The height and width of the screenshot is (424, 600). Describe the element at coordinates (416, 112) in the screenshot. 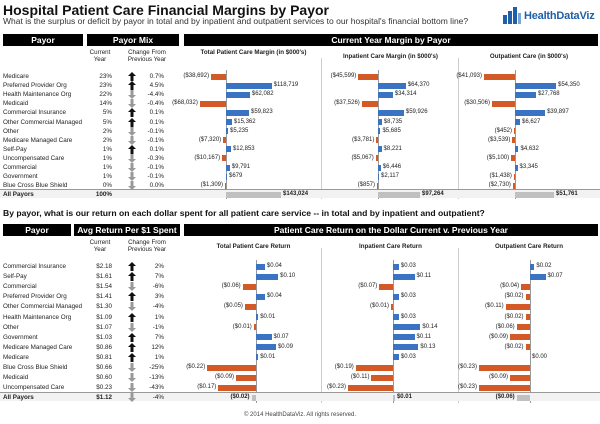

I see `s1-bar-label: $59,926` at that location.